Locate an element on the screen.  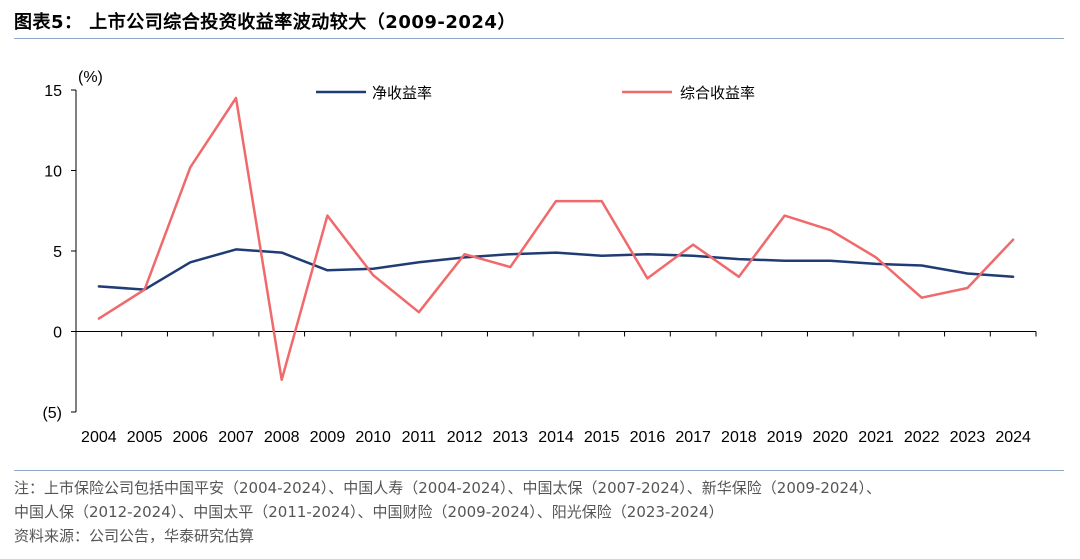
x-tick-label: 2012 is located at coordinates (465, 437).